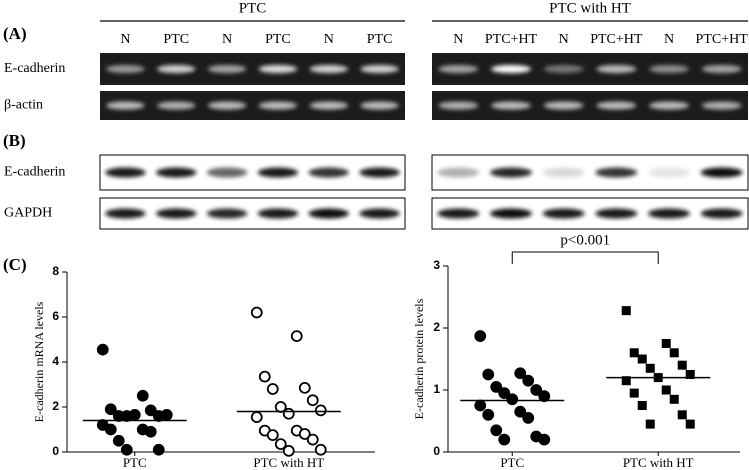 The image size is (749, 470). Describe the element at coordinates (436, 389) in the screenshot. I see `y-tick-label: 1` at that location.